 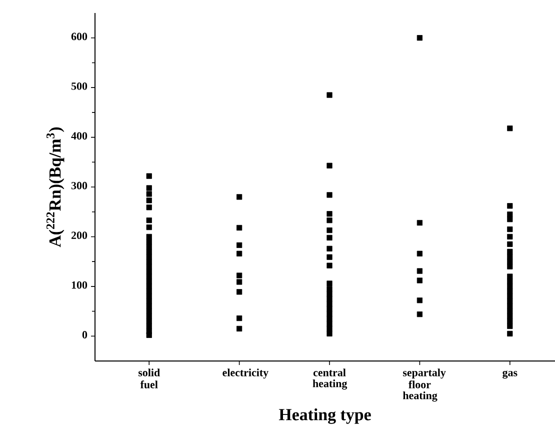 What do you see at coordinates (80, 285) in the screenshot?
I see `y-tick-label: 100` at bounding box center [80, 285].